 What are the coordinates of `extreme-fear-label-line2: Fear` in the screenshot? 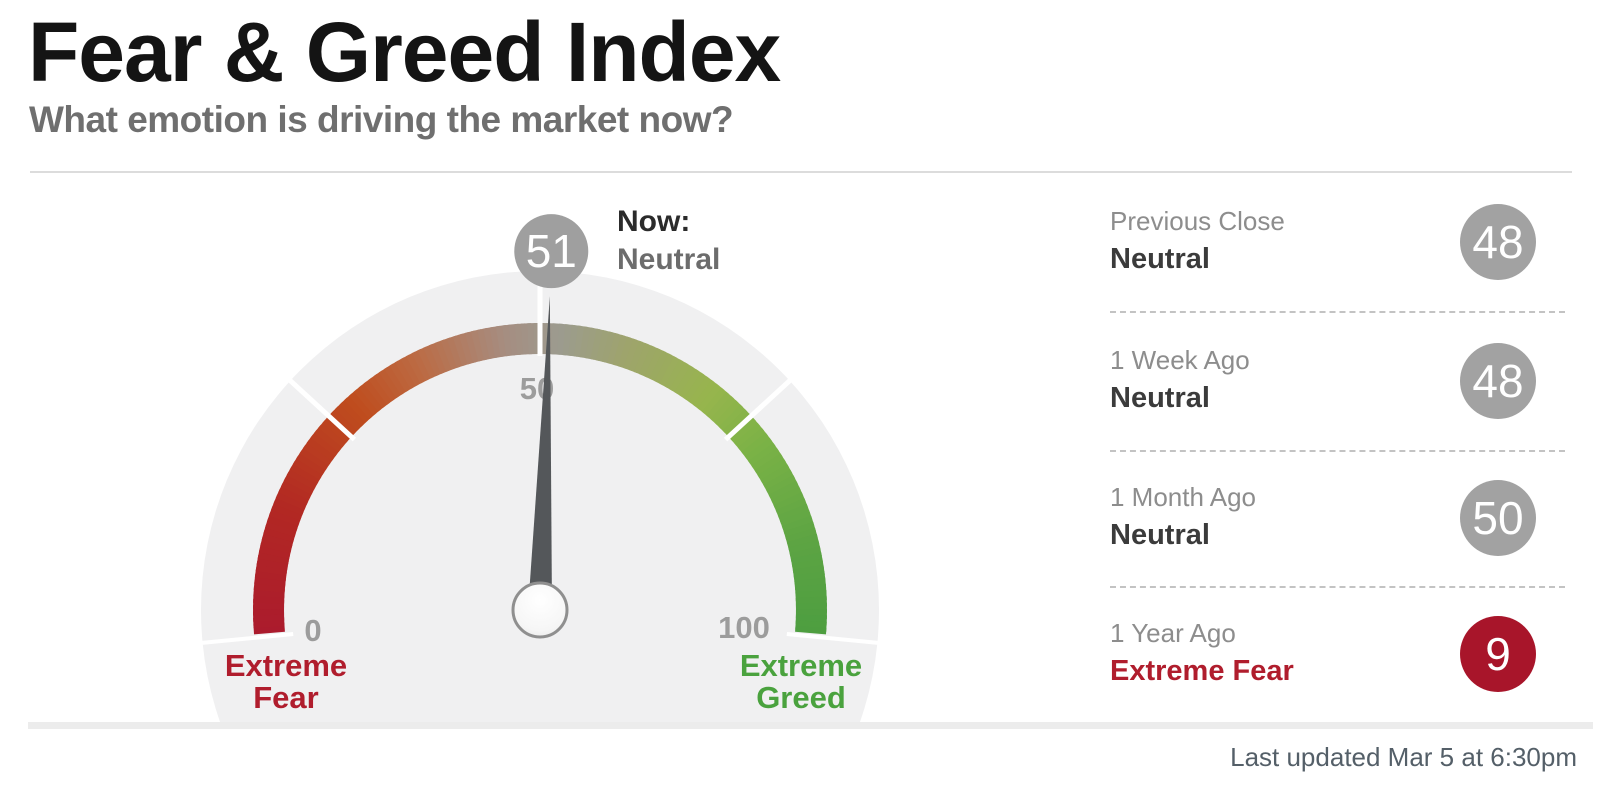 It's located at (285, 697).